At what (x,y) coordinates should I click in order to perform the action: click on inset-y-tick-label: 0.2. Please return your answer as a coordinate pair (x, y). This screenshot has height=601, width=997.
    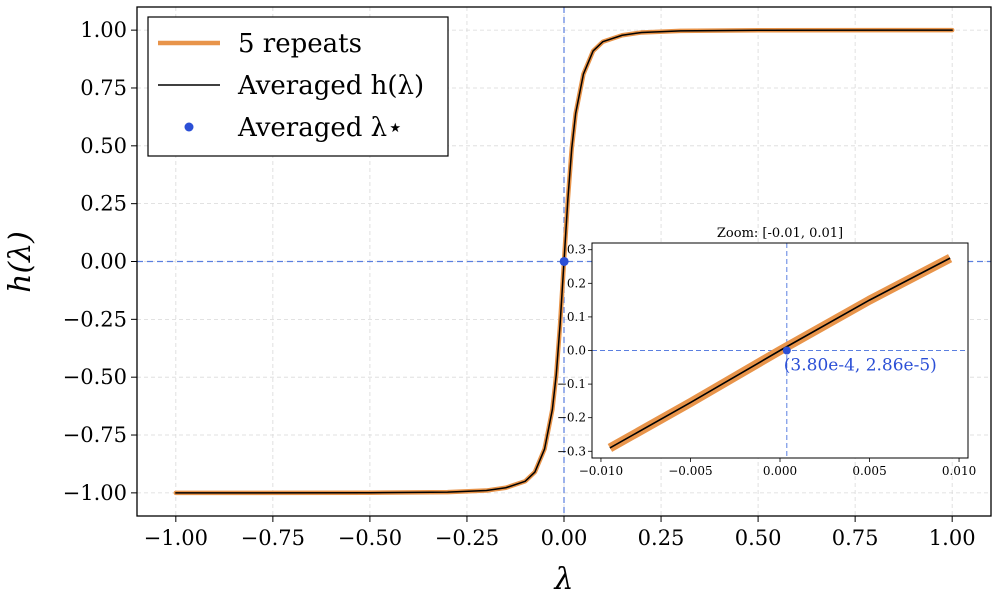
    Looking at the image, I should click on (576, 283).